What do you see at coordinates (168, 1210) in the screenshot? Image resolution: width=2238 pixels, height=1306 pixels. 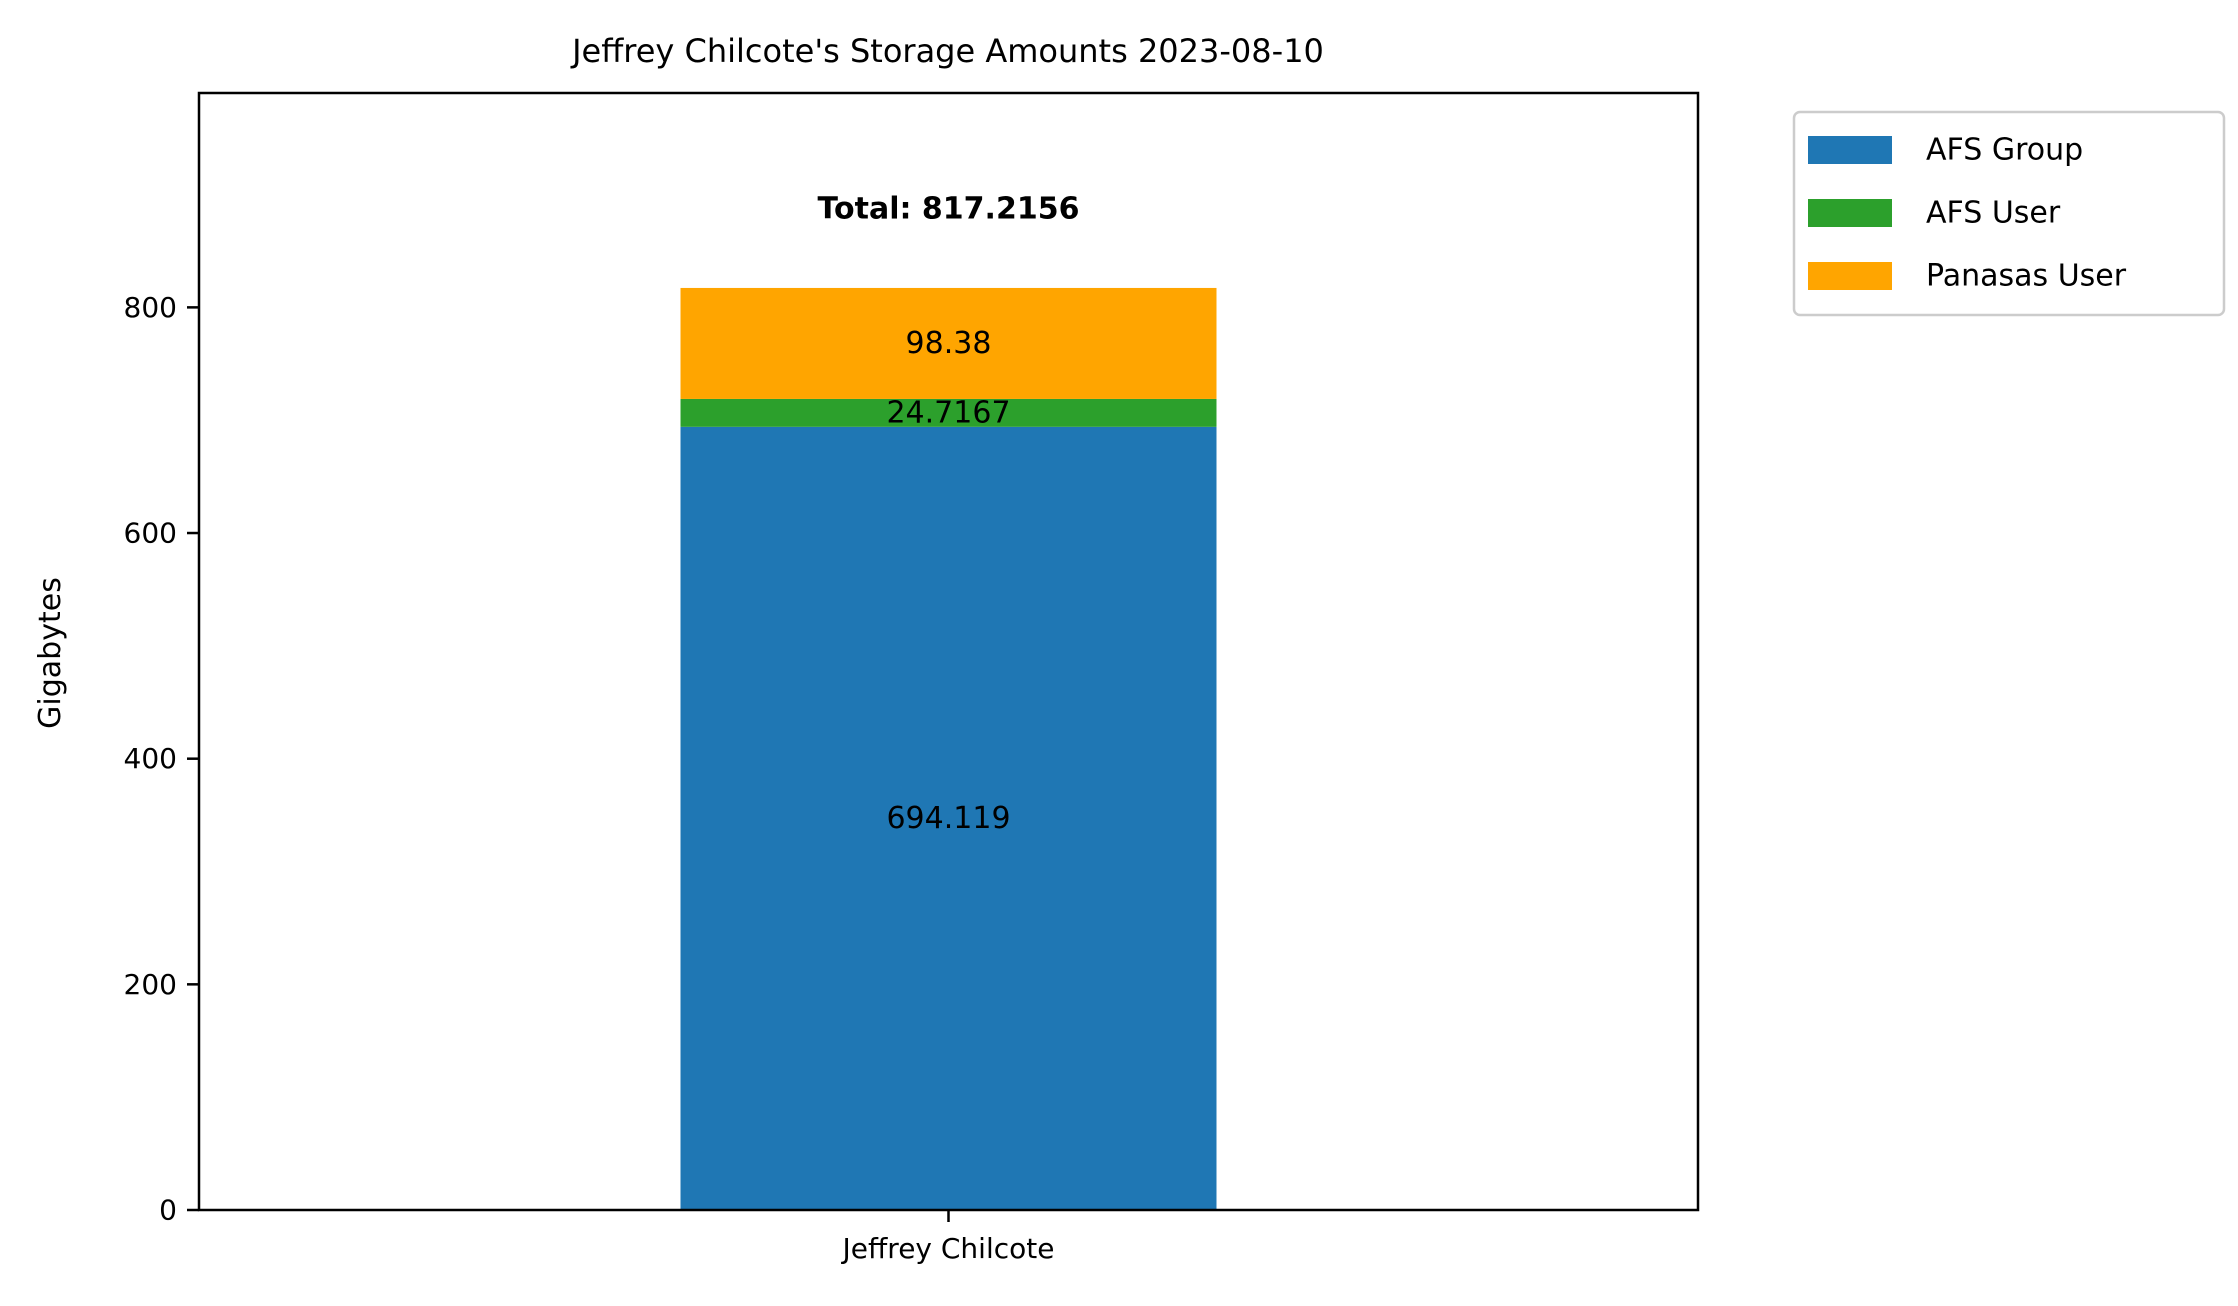 I see `y-tick-label: 0` at bounding box center [168, 1210].